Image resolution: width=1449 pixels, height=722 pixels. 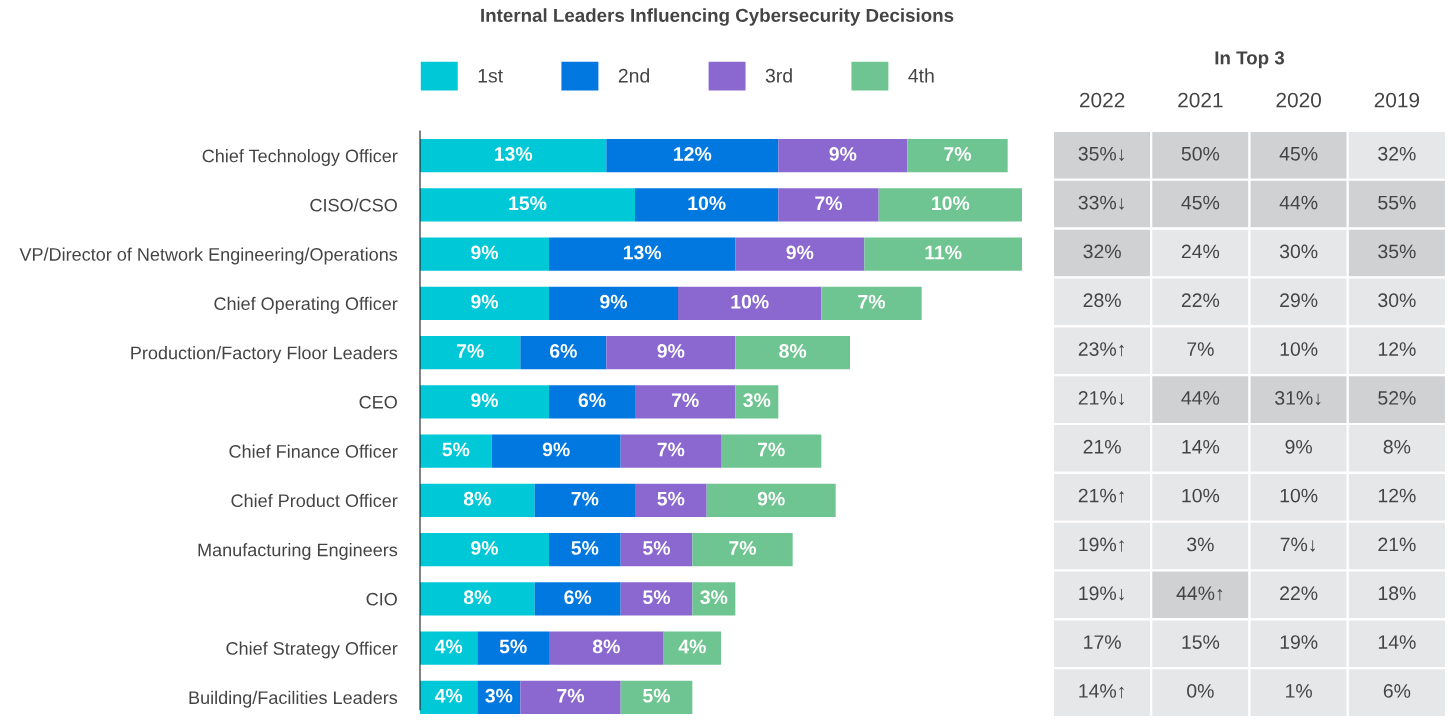 What do you see at coordinates (313, 451) in the screenshot?
I see `y-tick-label: Chief Finance Officer` at bounding box center [313, 451].